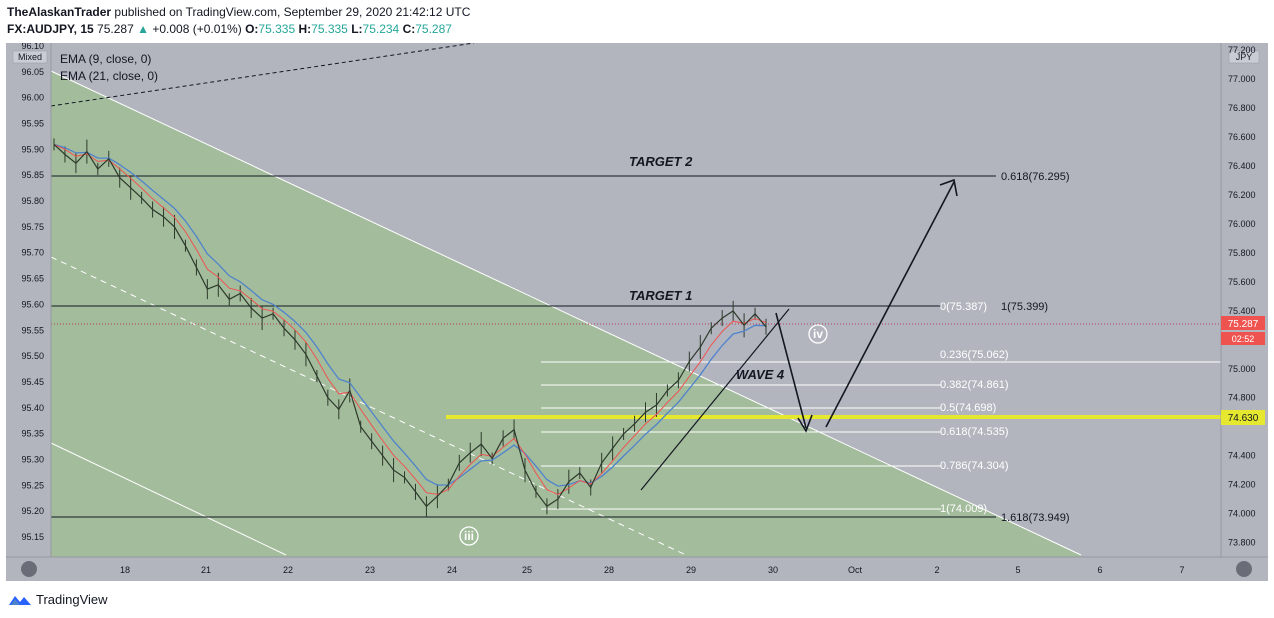 The height and width of the screenshot is (618, 1274). I want to click on time-axis-tick-label: 23, so click(370, 570).